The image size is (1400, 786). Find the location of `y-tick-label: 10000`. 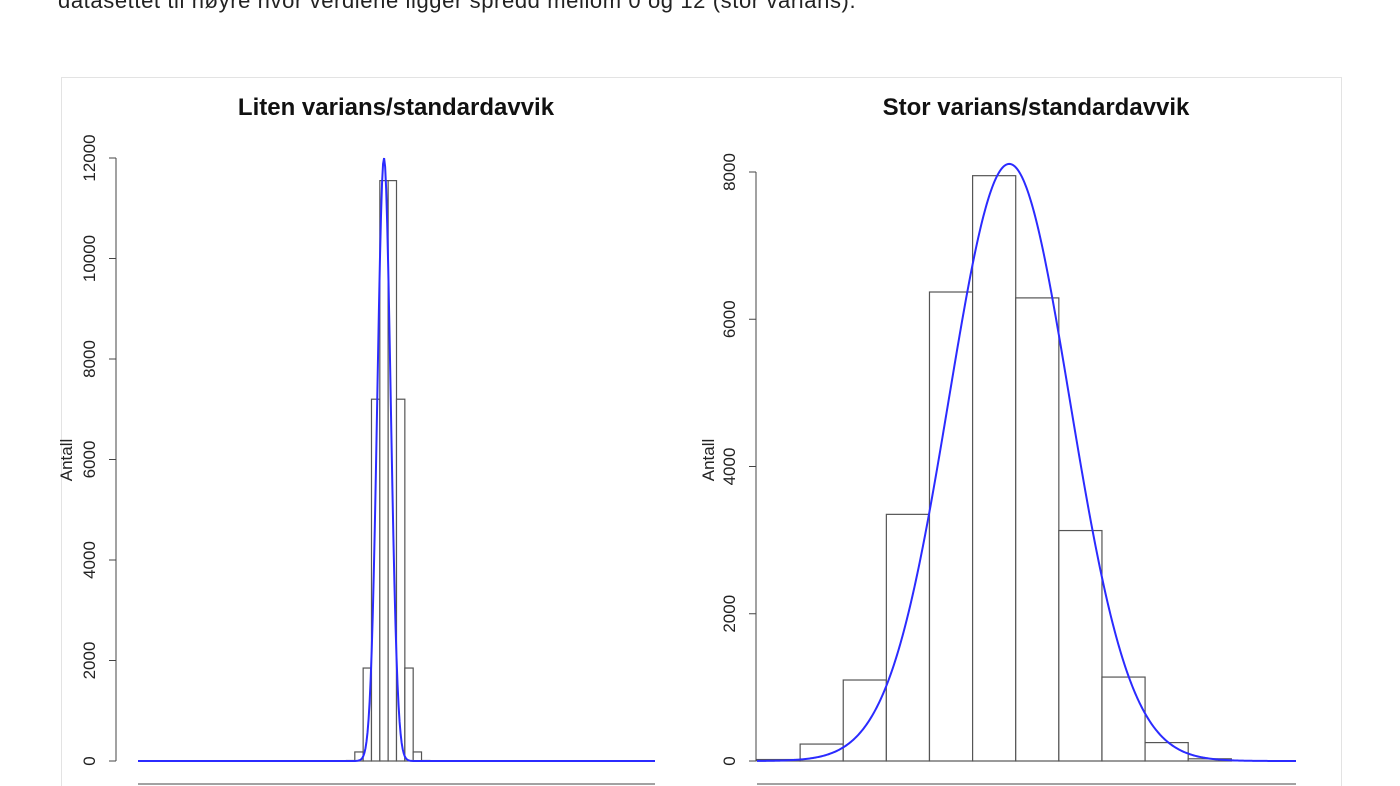

y-tick-label: 10000 is located at coordinates (89, 258).